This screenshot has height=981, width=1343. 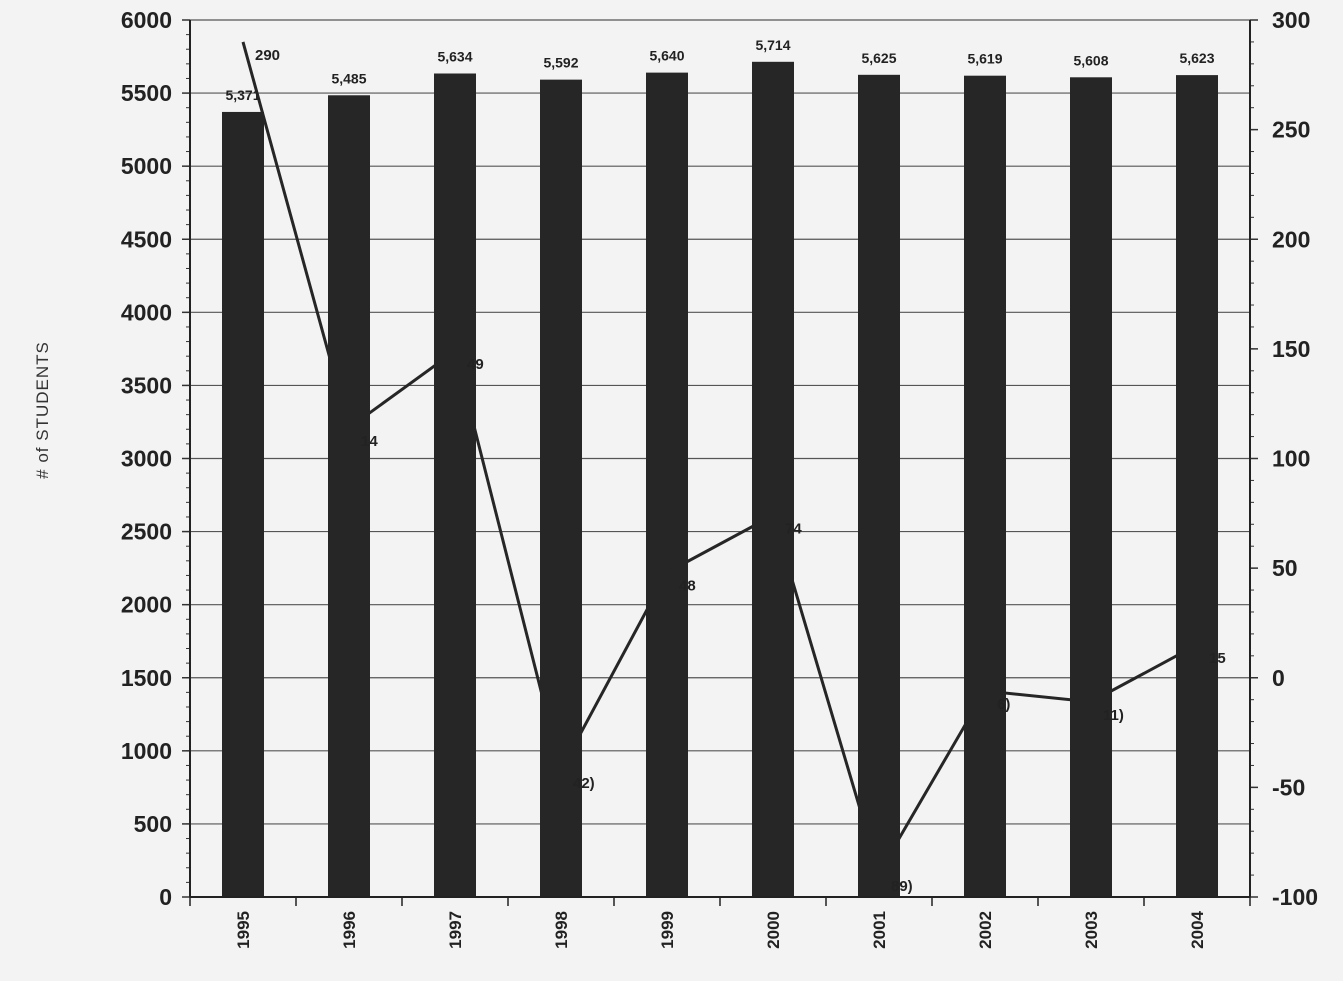 What do you see at coordinates (146, 312) in the screenshot?
I see `y-tick-label: 4000` at bounding box center [146, 312].